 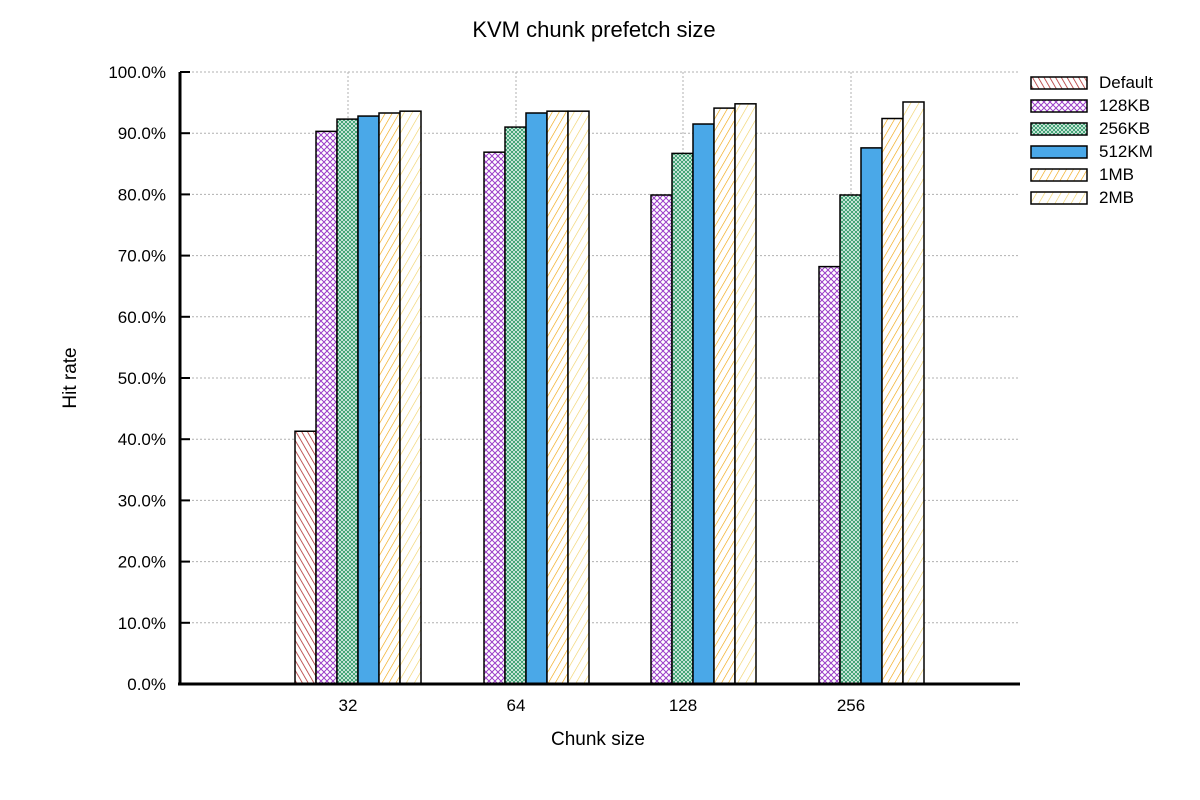 What do you see at coordinates (142, 133) in the screenshot?
I see `y-tick-label: 90.0%` at bounding box center [142, 133].